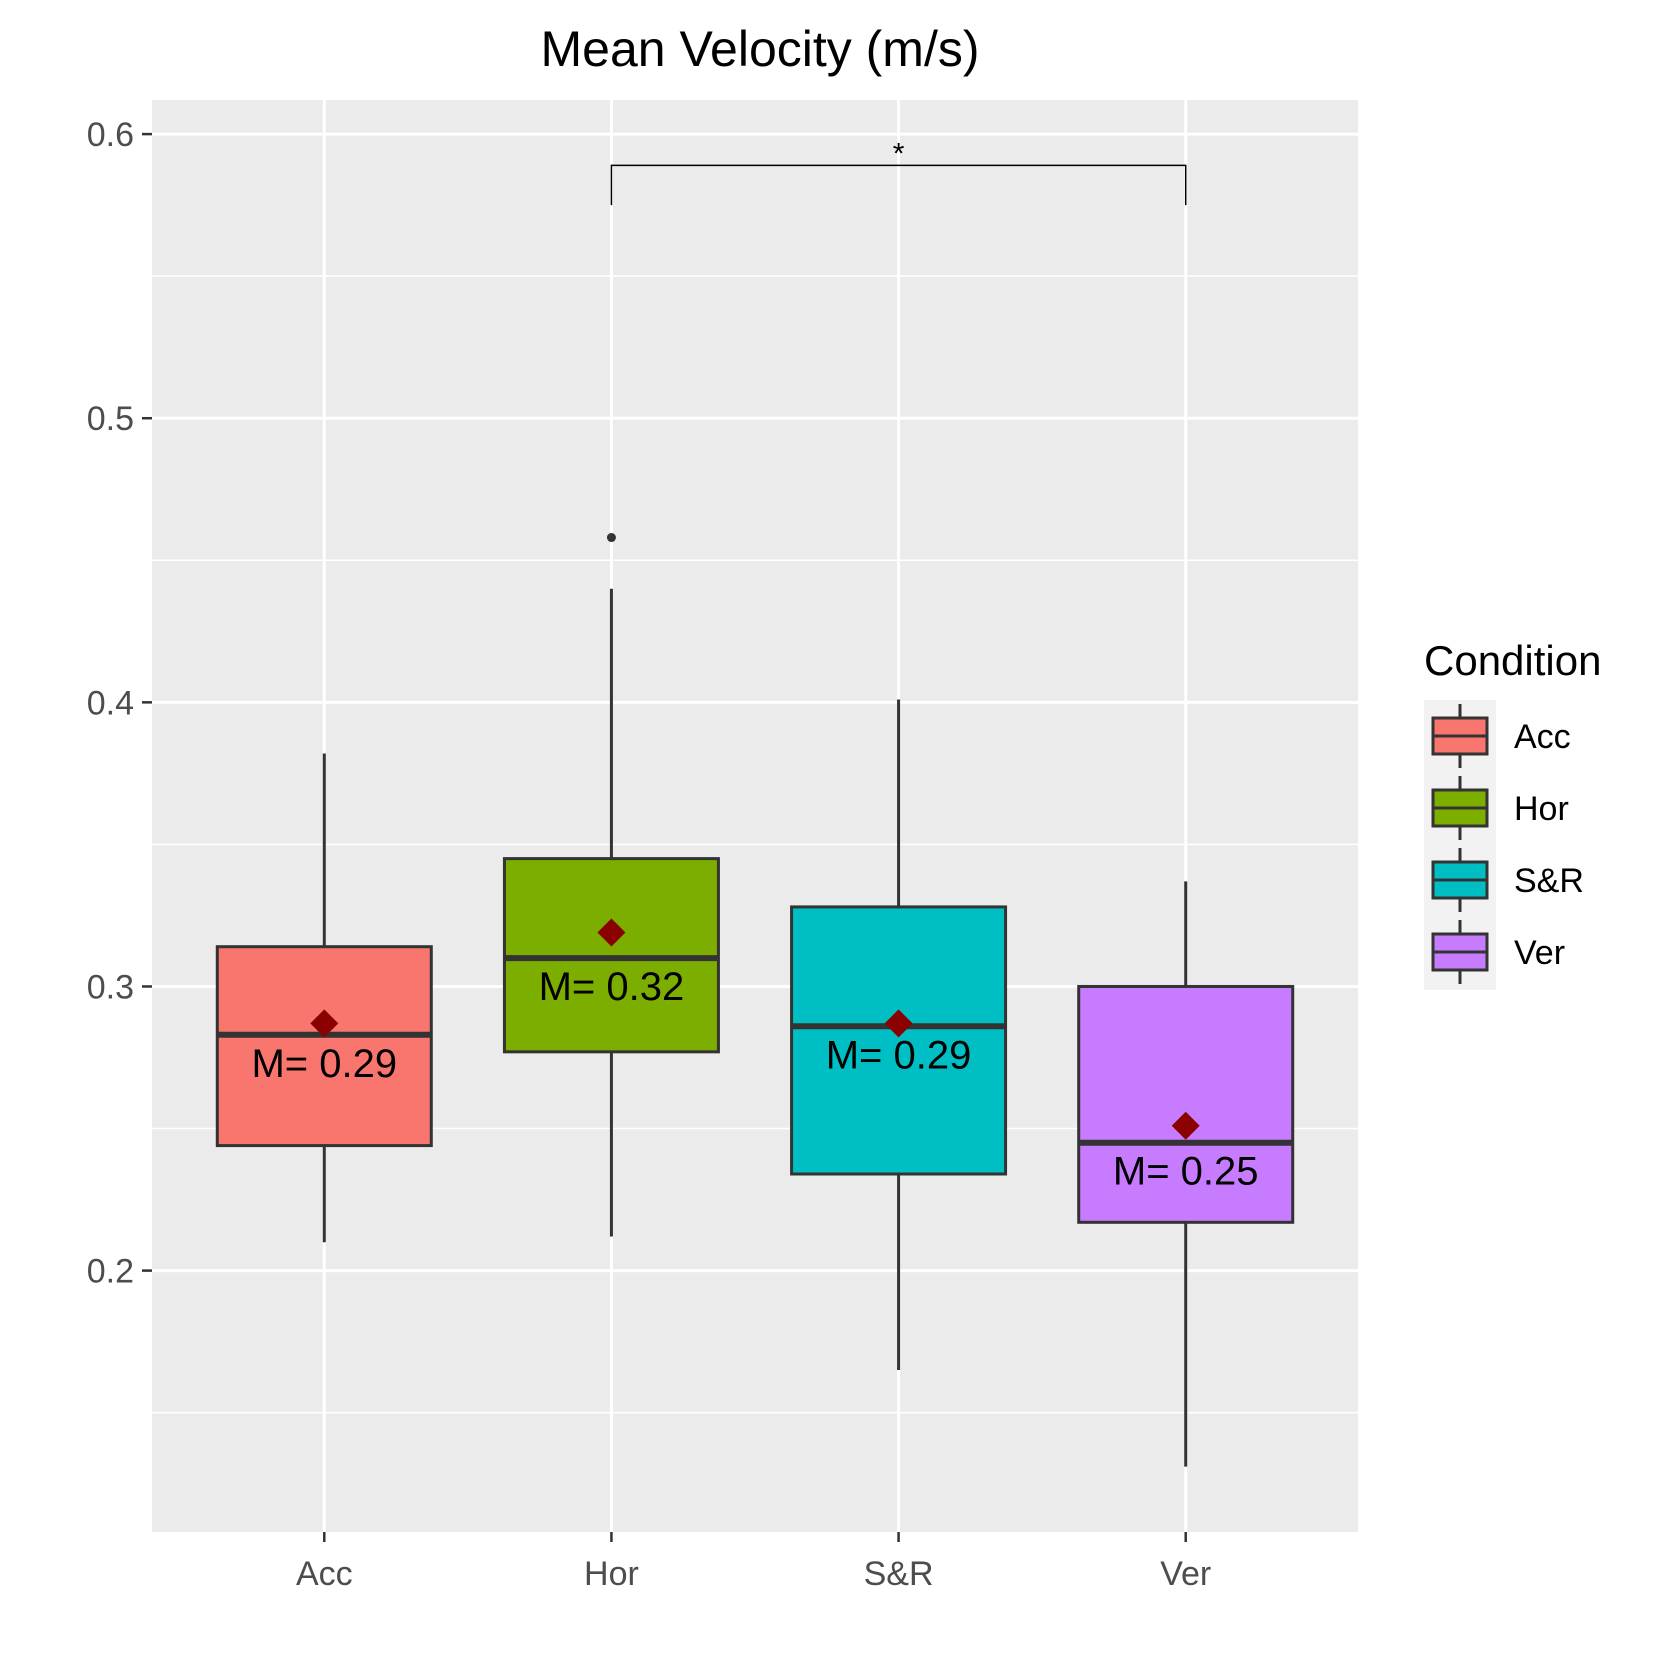 The height and width of the screenshot is (1653, 1653). Describe the element at coordinates (611, 1574) in the screenshot. I see `x-tick-label: Hor` at that location.